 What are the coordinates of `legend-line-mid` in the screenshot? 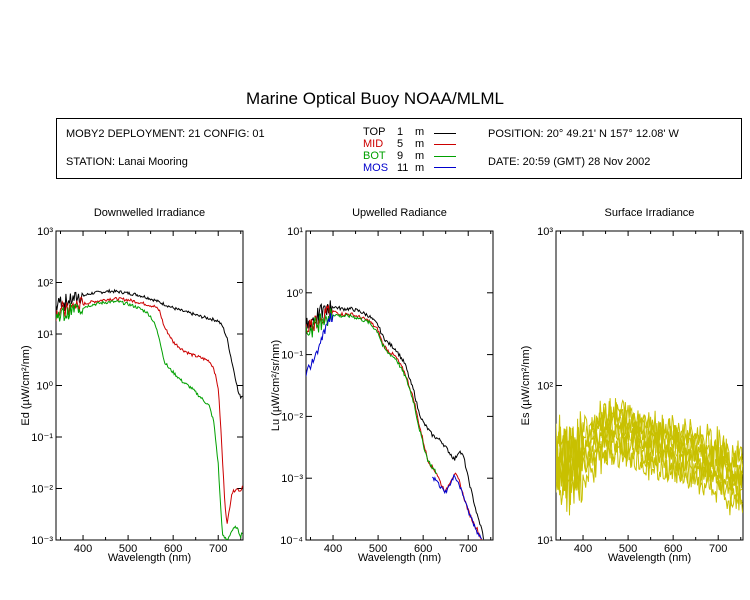 It's located at (445, 144).